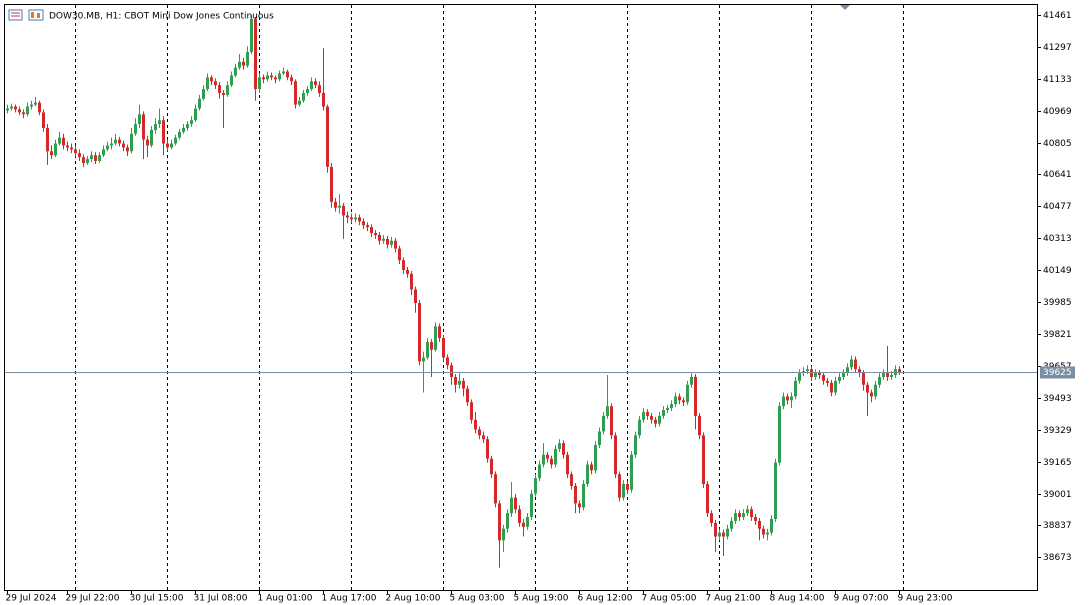  I want to click on icon-chart, so click(36, 15).